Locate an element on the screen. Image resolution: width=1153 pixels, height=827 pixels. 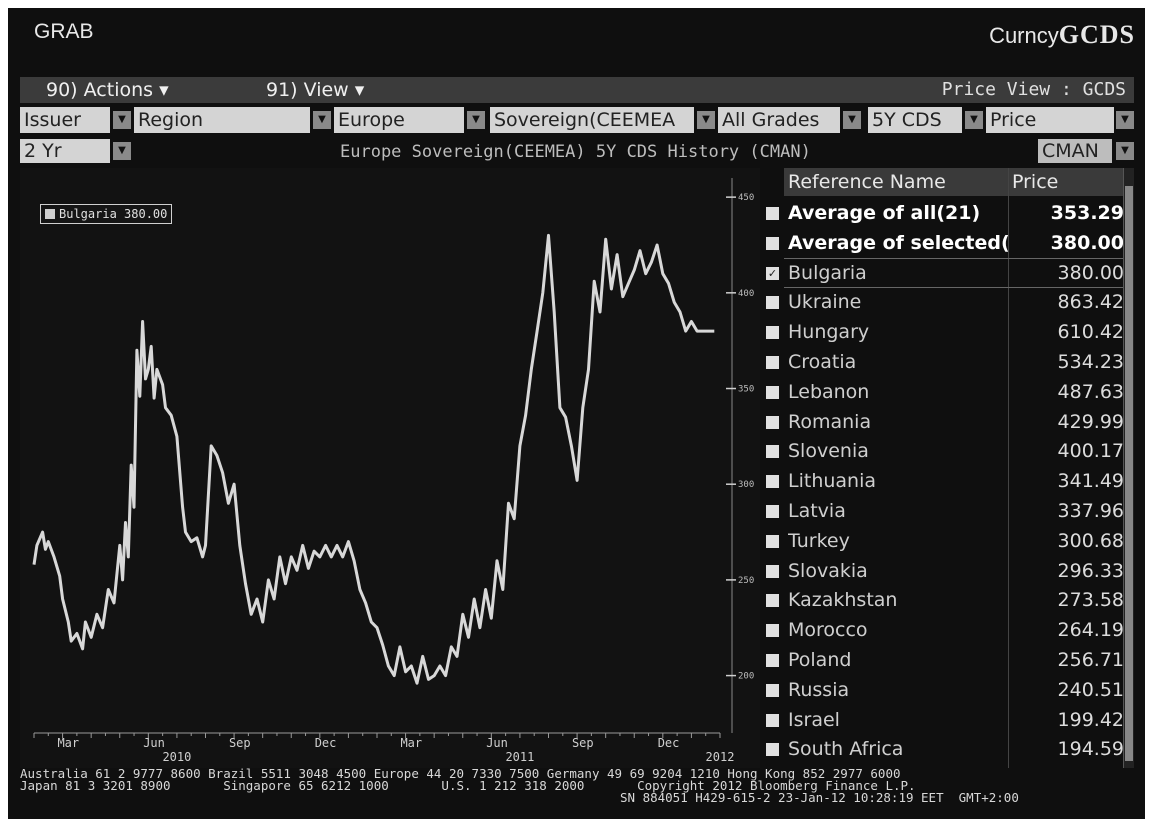
price-view-label: Price View : GCDS is located at coordinates (1033, 89).